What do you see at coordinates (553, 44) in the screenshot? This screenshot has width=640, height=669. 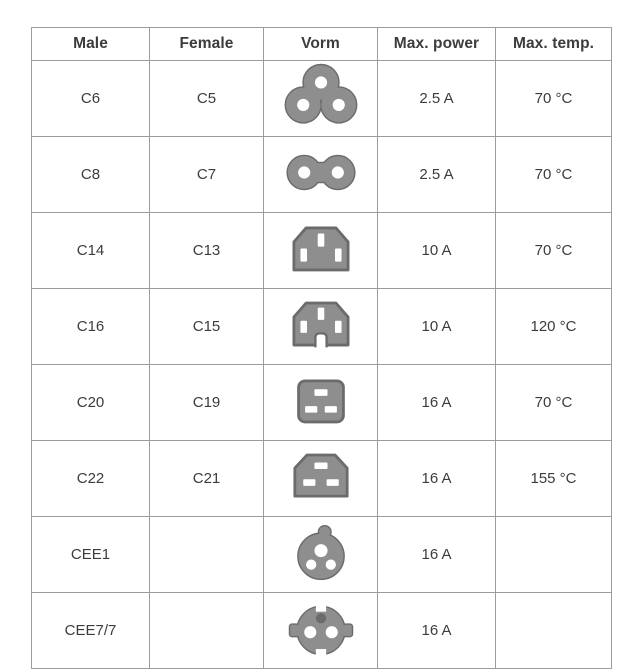 I see `header-max-temp: Max. temp.` at bounding box center [553, 44].